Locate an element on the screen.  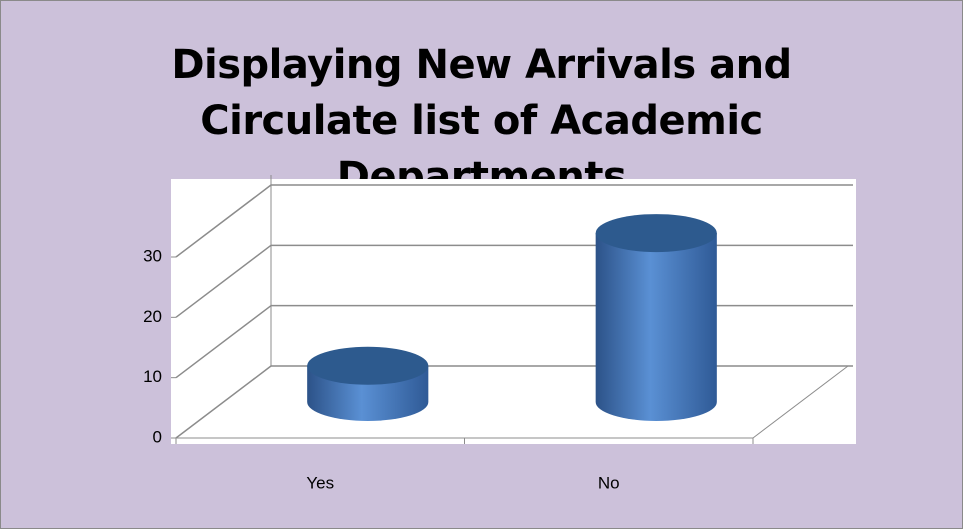
y-tick-label: 20 is located at coordinates (152, 316).